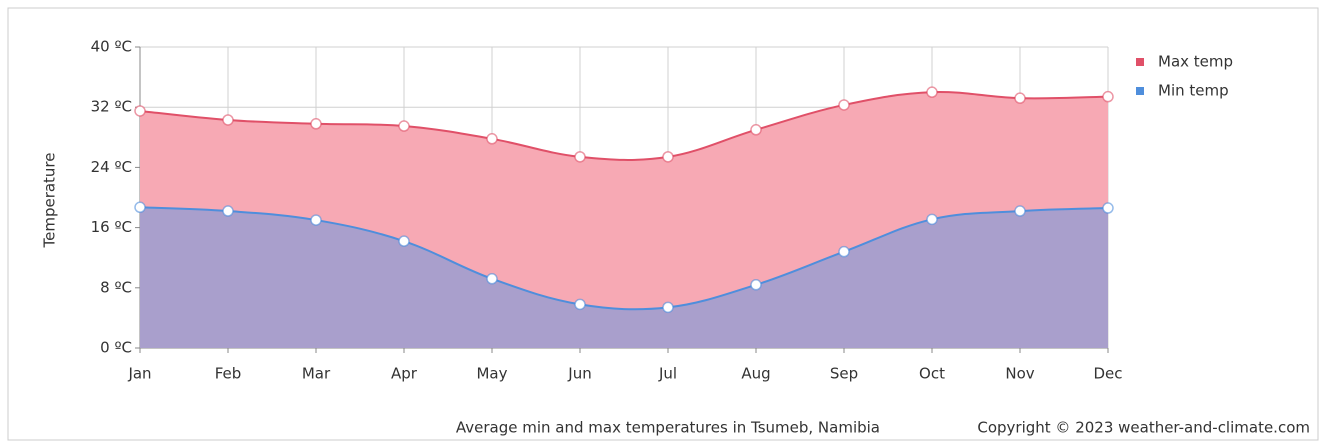 The image size is (1326, 443). What do you see at coordinates (316, 374) in the screenshot?
I see `x-tick-label: Mar` at bounding box center [316, 374].